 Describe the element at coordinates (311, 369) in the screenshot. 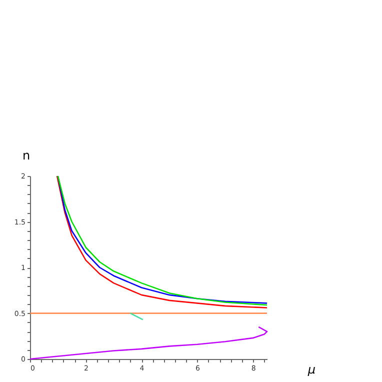

I see `x-axis-title: μ` at that location.